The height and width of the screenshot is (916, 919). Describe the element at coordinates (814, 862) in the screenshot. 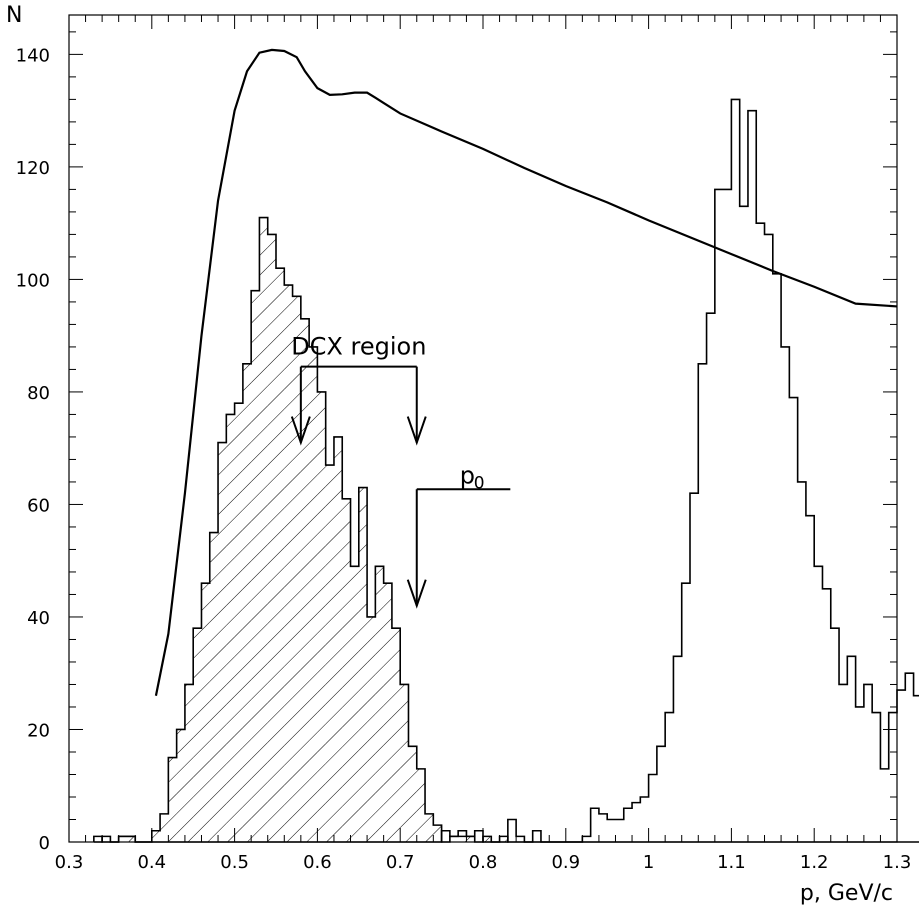

I see `x-tick-label: 1.2` at that location.